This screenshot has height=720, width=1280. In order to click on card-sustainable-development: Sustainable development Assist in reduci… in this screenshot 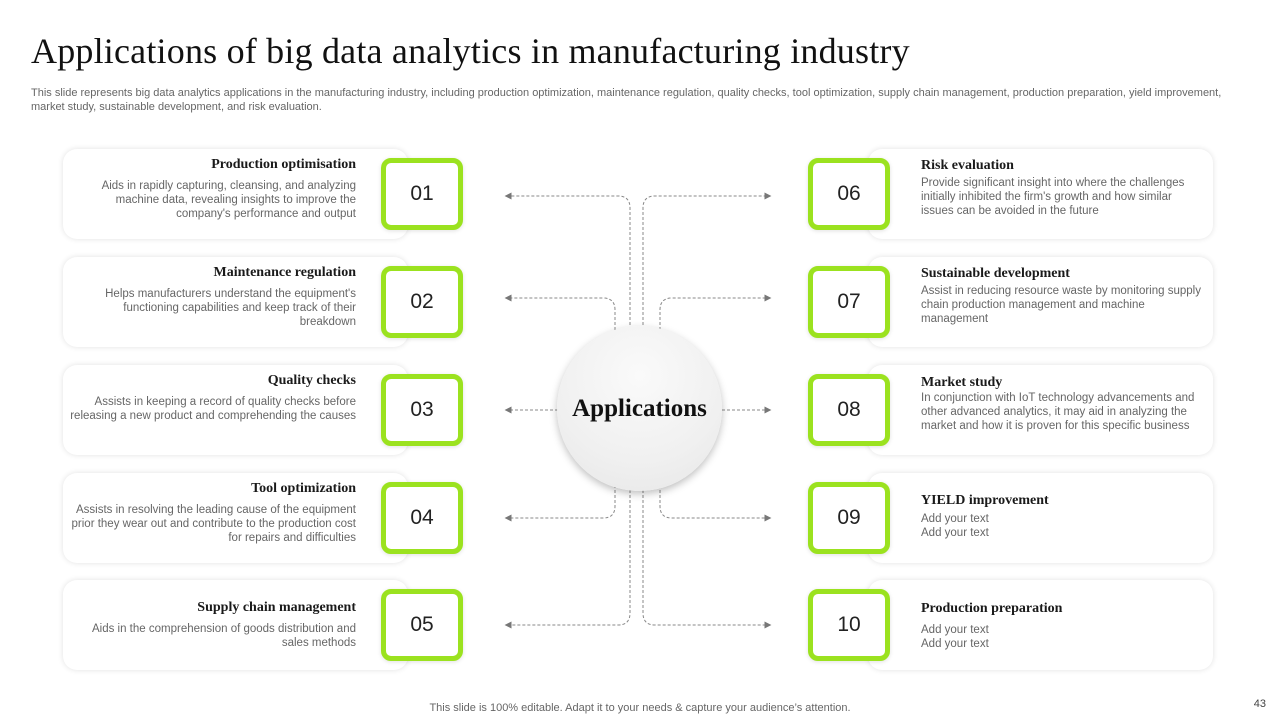, I will do `click(1040, 302)`.